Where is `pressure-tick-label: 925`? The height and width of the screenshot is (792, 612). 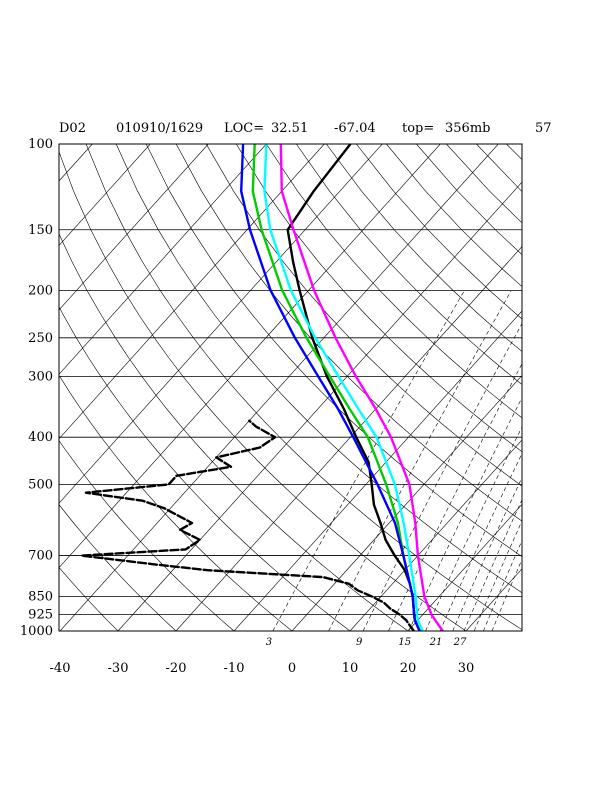
pressure-tick-label: 925 is located at coordinates (40, 615).